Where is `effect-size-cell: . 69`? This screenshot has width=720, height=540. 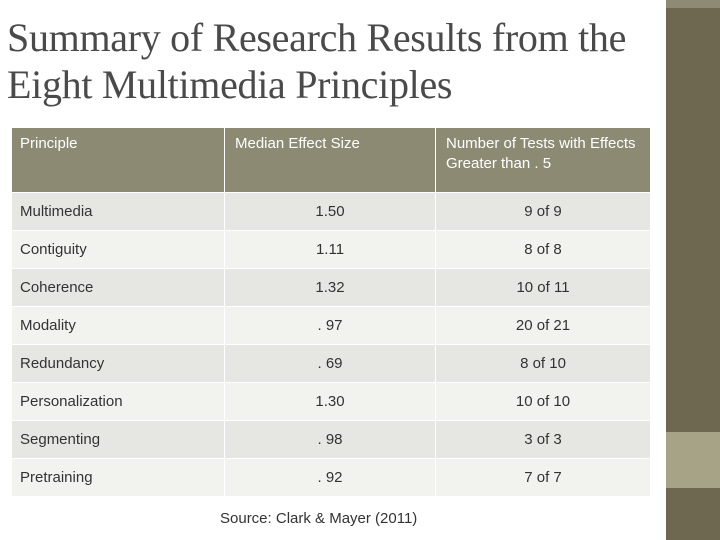 effect-size-cell: . 69 is located at coordinates (330, 363).